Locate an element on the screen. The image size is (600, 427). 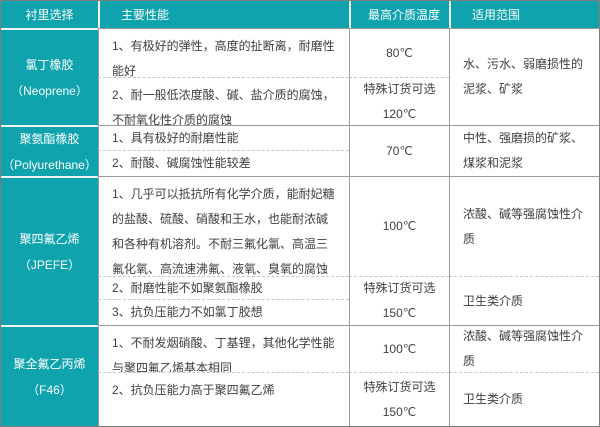
performance-cell: 2、耐酸、碱腐蚀性能较差 is located at coordinates (223, 163).